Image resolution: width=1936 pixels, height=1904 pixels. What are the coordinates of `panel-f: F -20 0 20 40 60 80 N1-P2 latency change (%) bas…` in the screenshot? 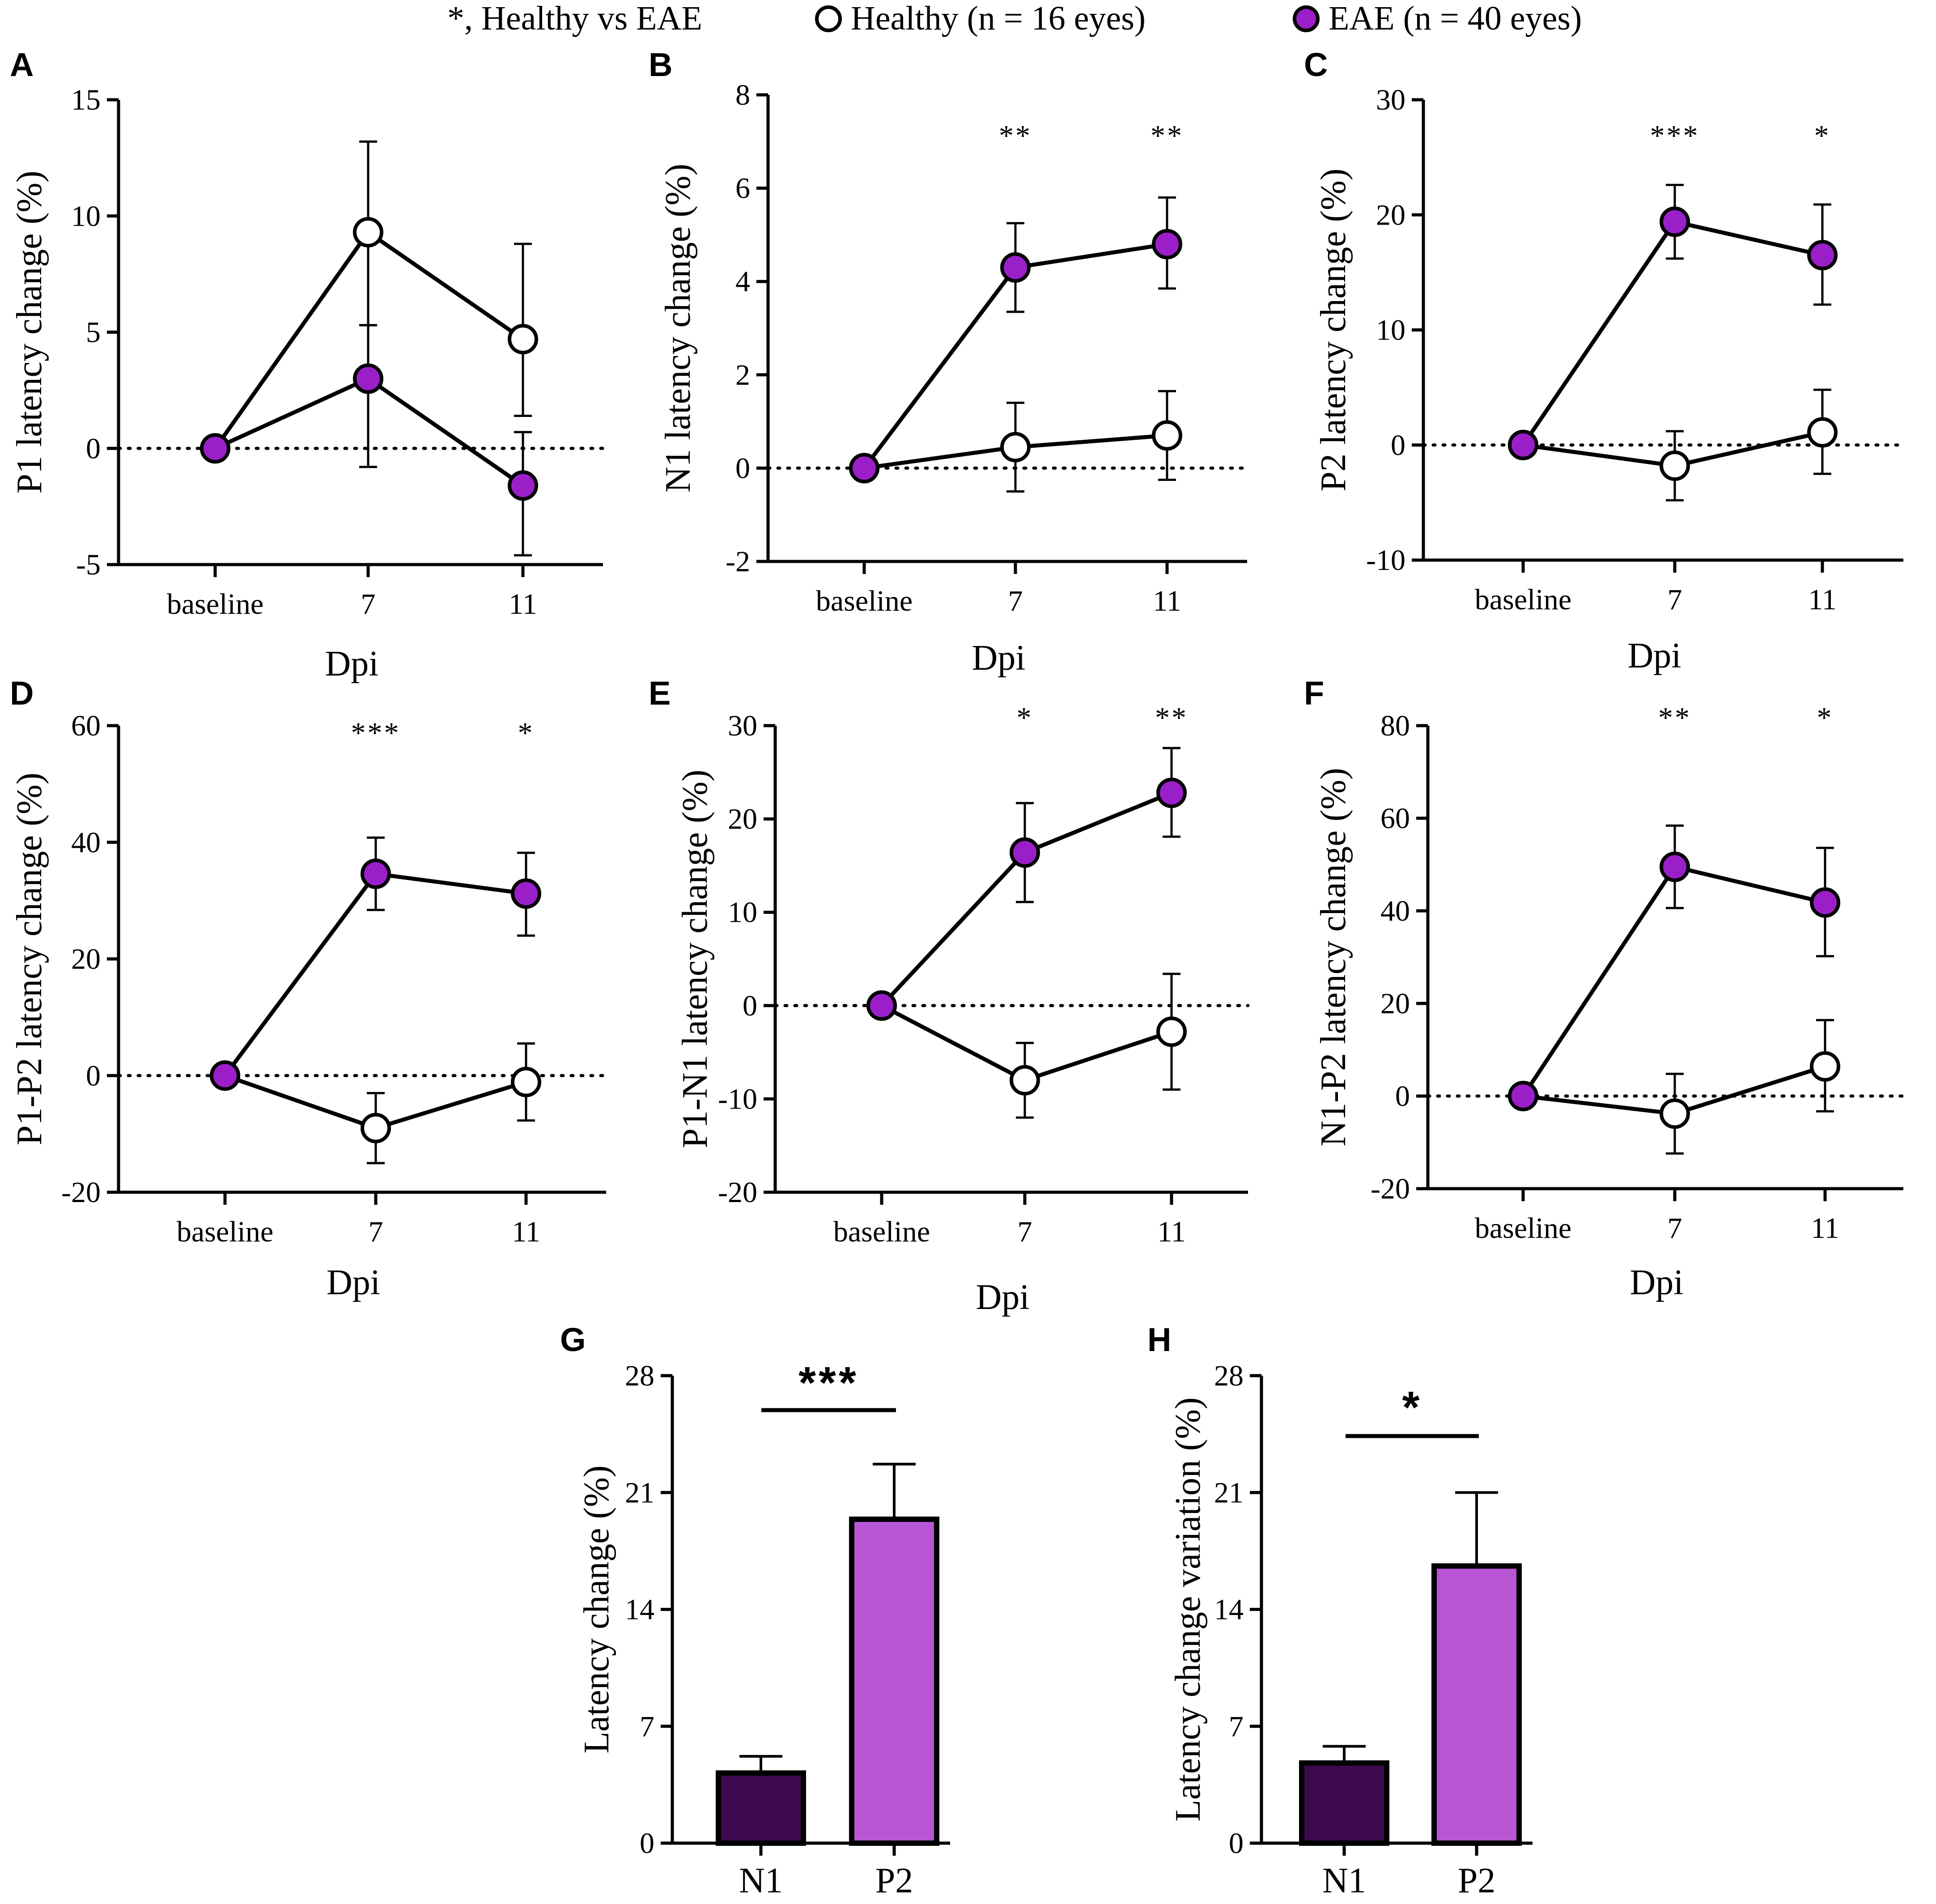 It's located at (1604, 988).